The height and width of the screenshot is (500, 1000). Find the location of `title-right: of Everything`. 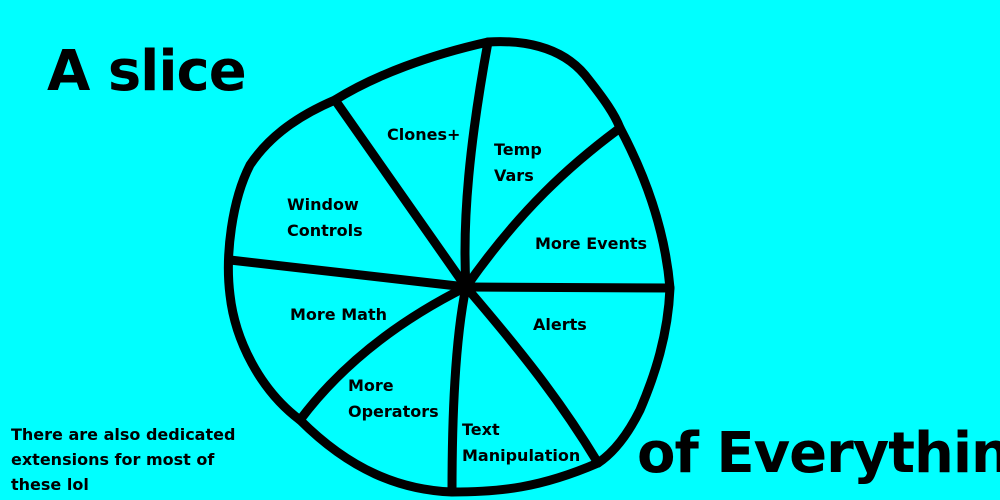

title-right: of Everything is located at coordinates (818, 453).